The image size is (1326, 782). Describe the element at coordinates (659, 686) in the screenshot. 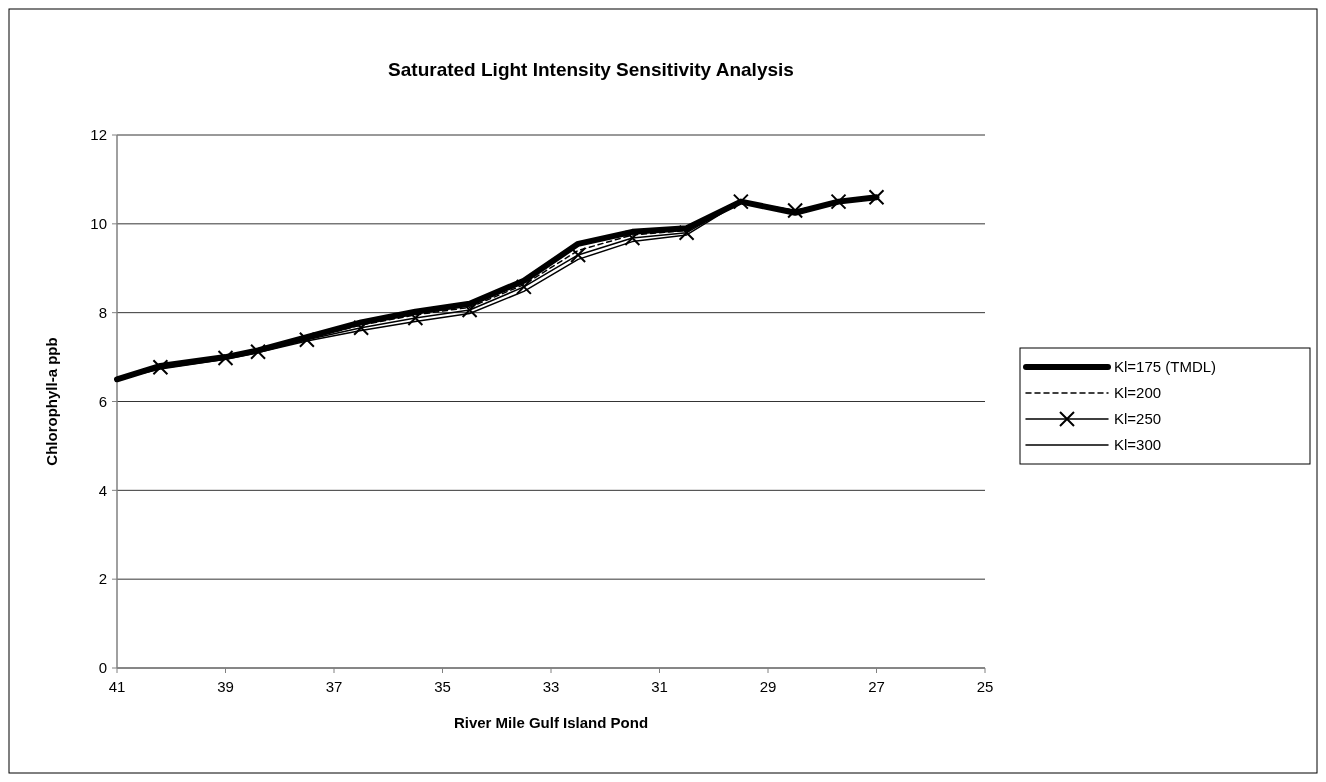

I see `x-tick-label: 31` at that location.